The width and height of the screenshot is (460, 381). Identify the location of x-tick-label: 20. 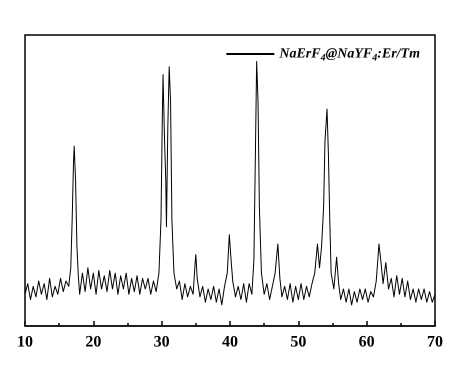
(93, 342).